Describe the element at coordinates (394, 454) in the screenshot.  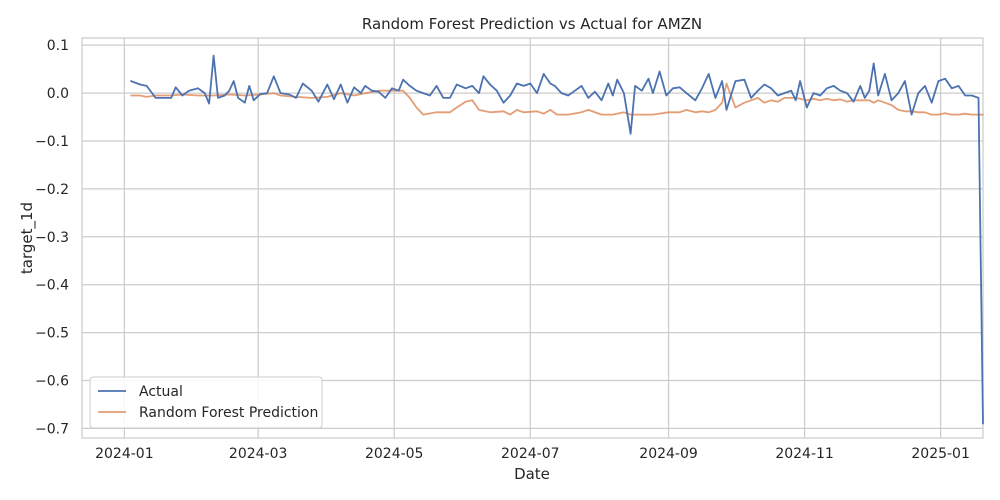
I see `x-tick-label: 2024-05` at that location.